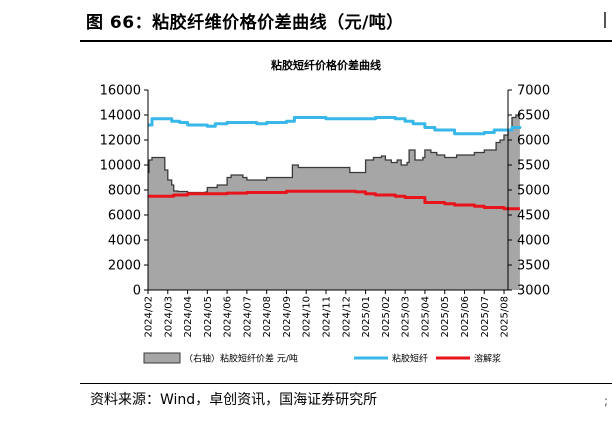  Describe the element at coordinates (137, 291) in the screenshot. I see `left-tick-label: 0` at that location.